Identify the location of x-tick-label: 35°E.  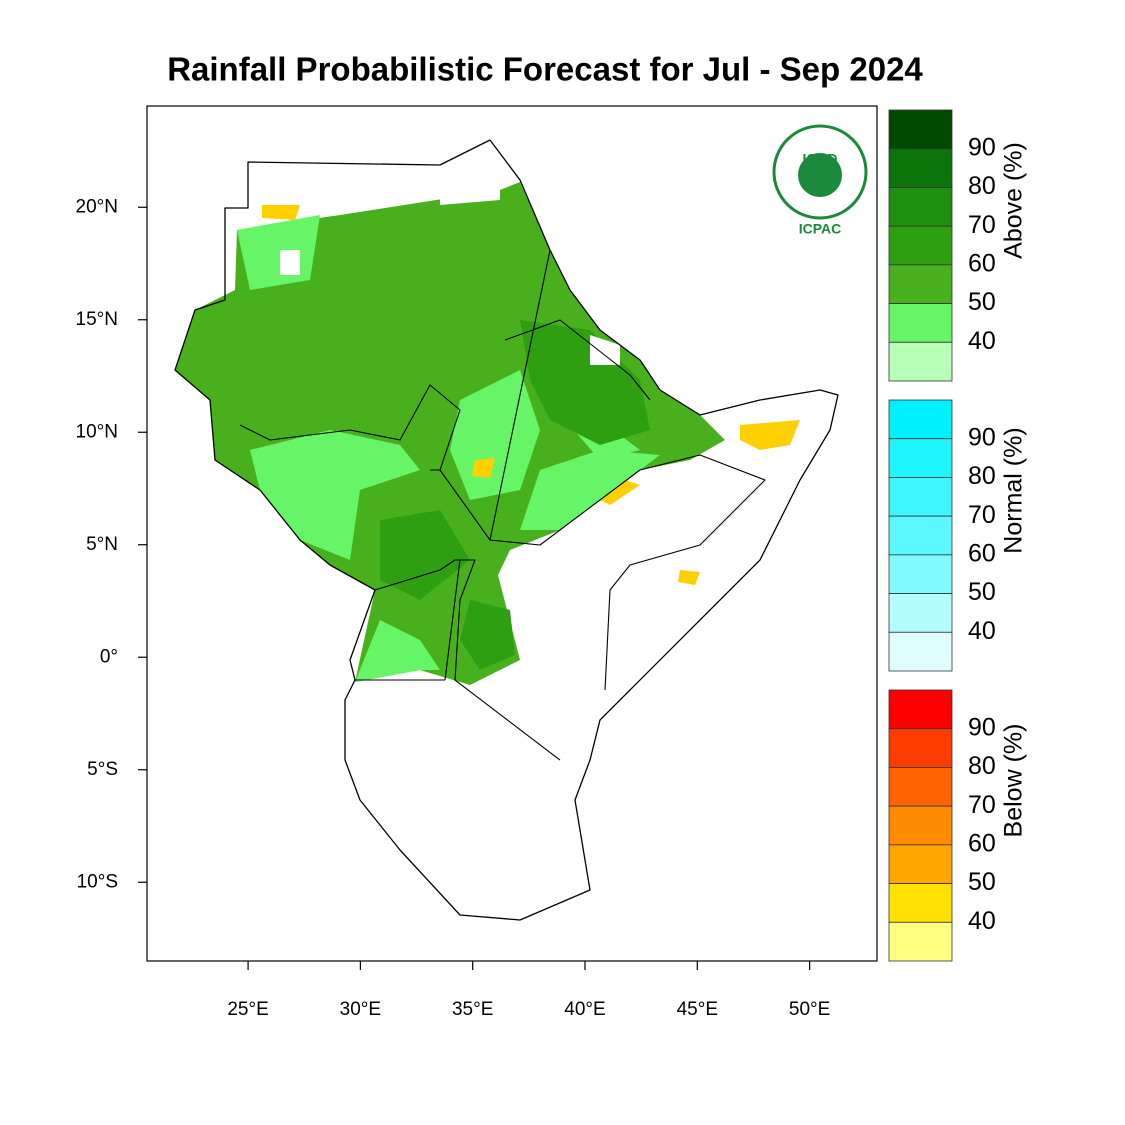
(472, 1009).